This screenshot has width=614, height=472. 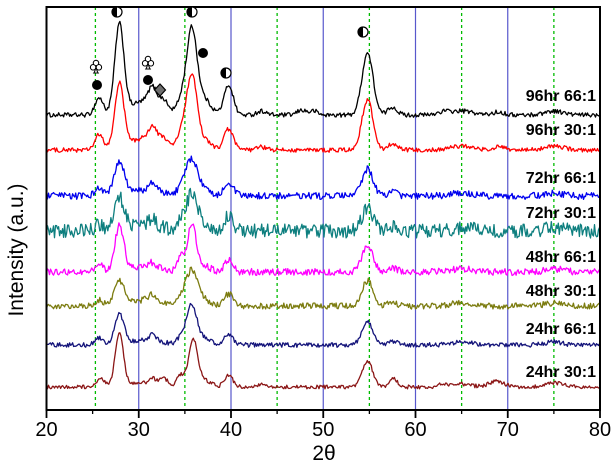 I want to click on x-axis-label: 2θ, so click(x=324, y=453).